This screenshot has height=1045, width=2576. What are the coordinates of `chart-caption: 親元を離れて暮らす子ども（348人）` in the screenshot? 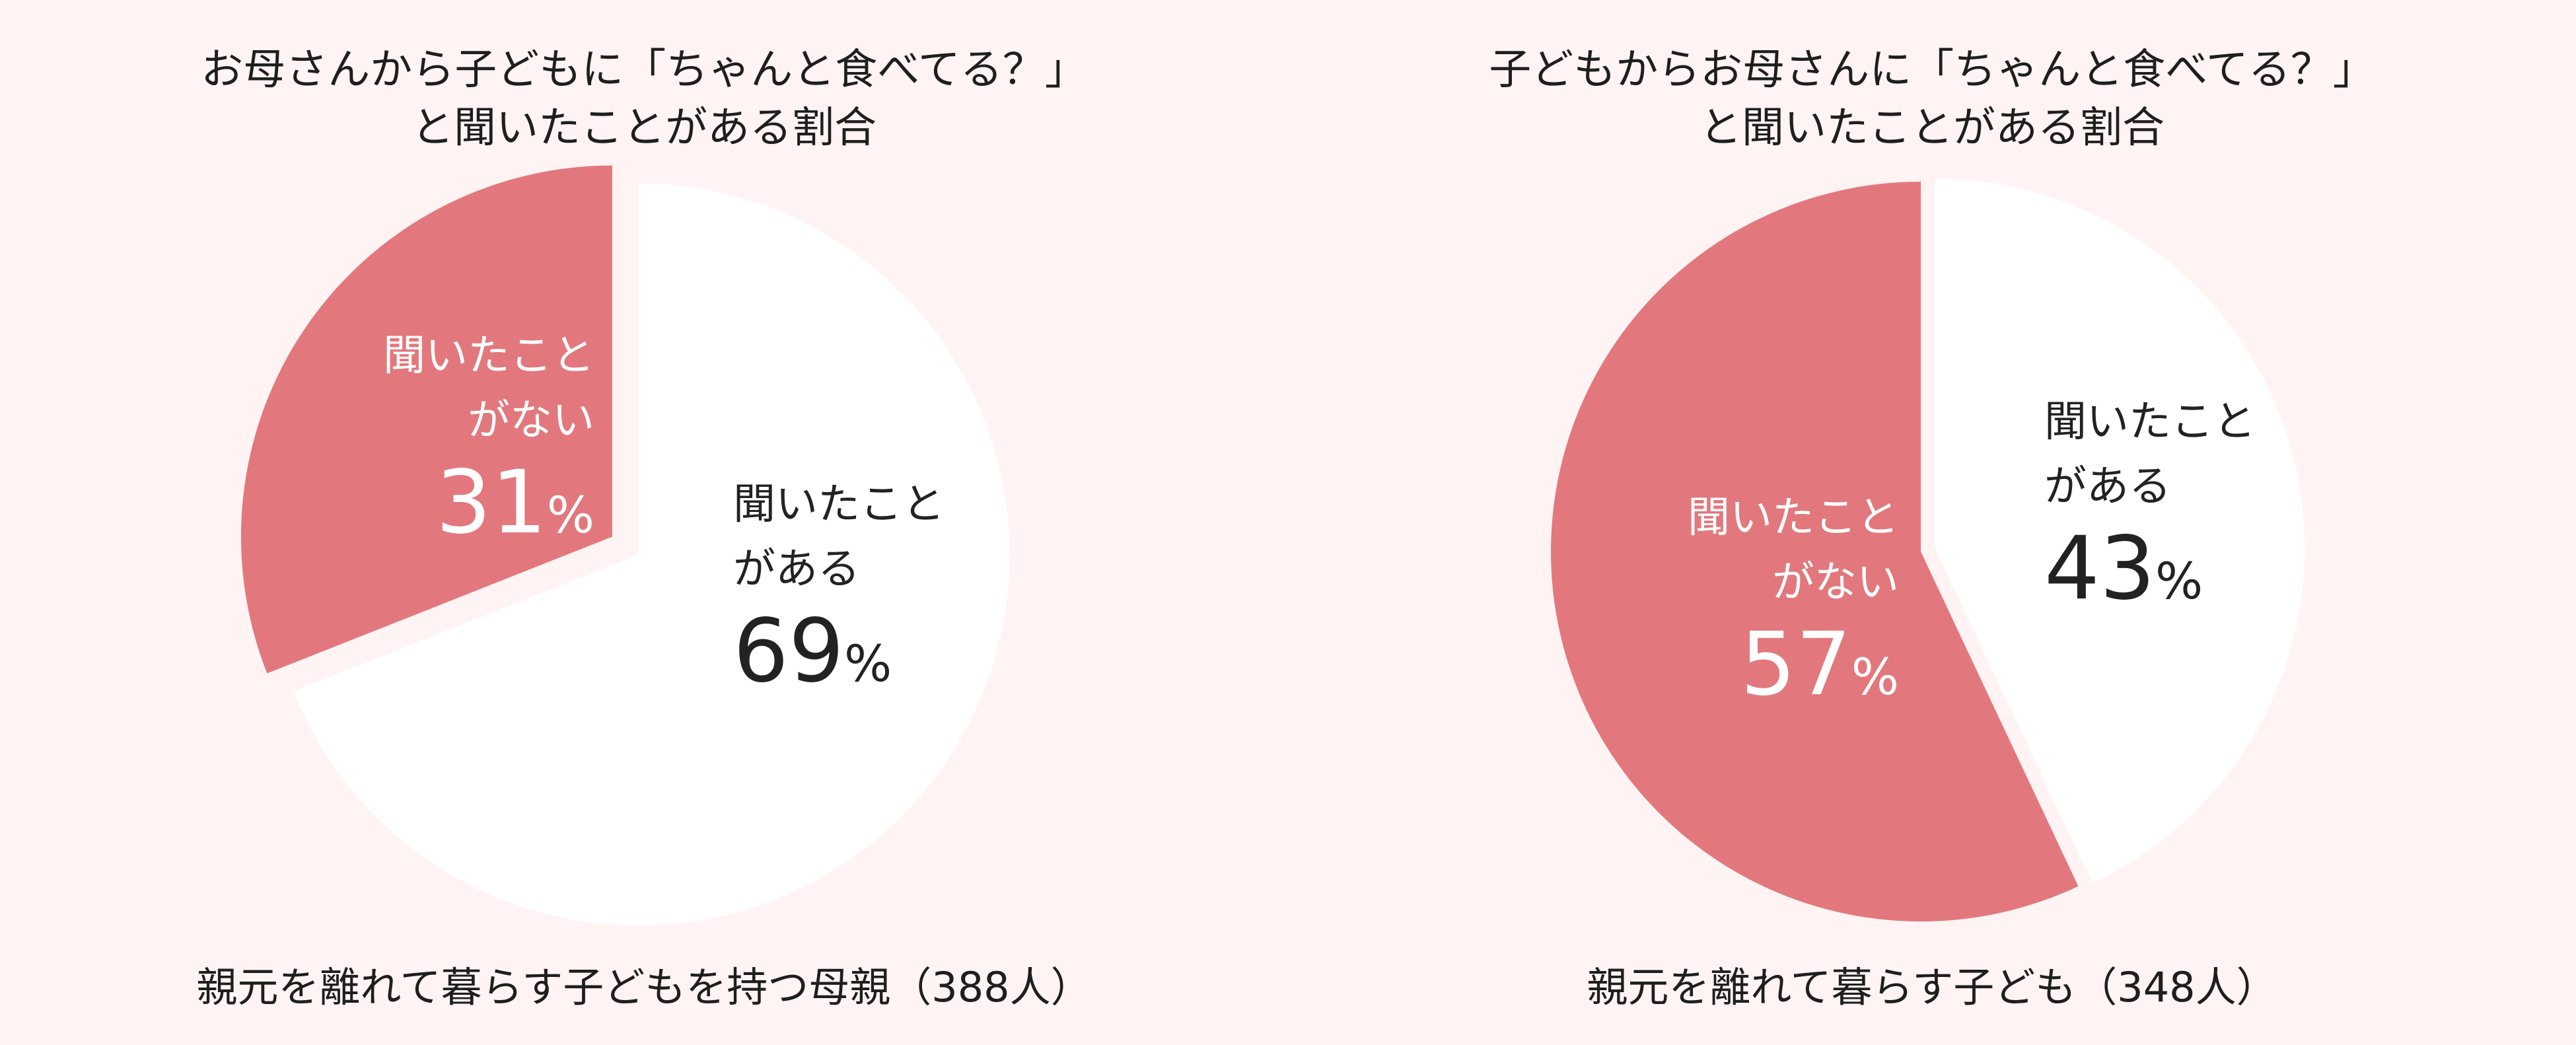 It's located at (1932, 987).